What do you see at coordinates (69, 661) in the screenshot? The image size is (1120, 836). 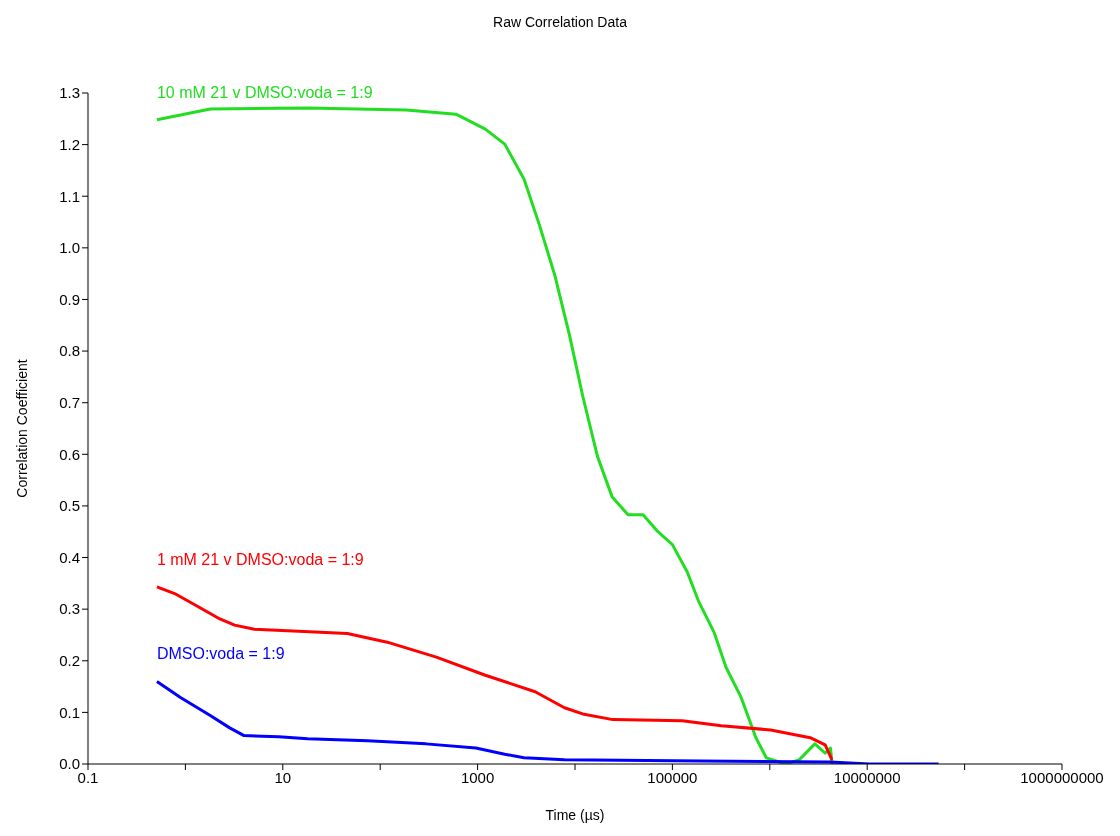 I see `y-tick-label: 0.2` at bounding box center [69, 661].